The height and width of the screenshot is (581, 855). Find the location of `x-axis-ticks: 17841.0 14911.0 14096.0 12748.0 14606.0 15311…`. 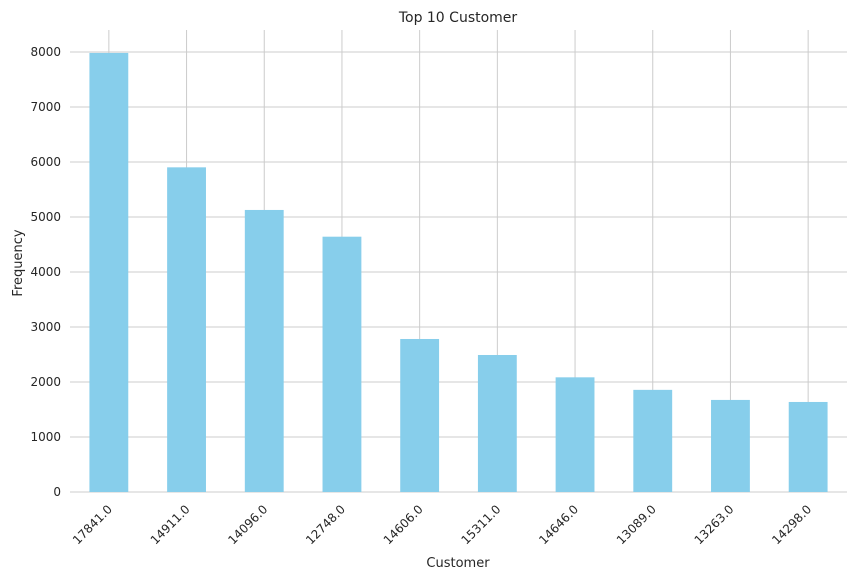

x-axis-ticks: 17841.0 14911.0 14096.0 12748.0 14606.0 15311… is located at coordinates (442, 524).